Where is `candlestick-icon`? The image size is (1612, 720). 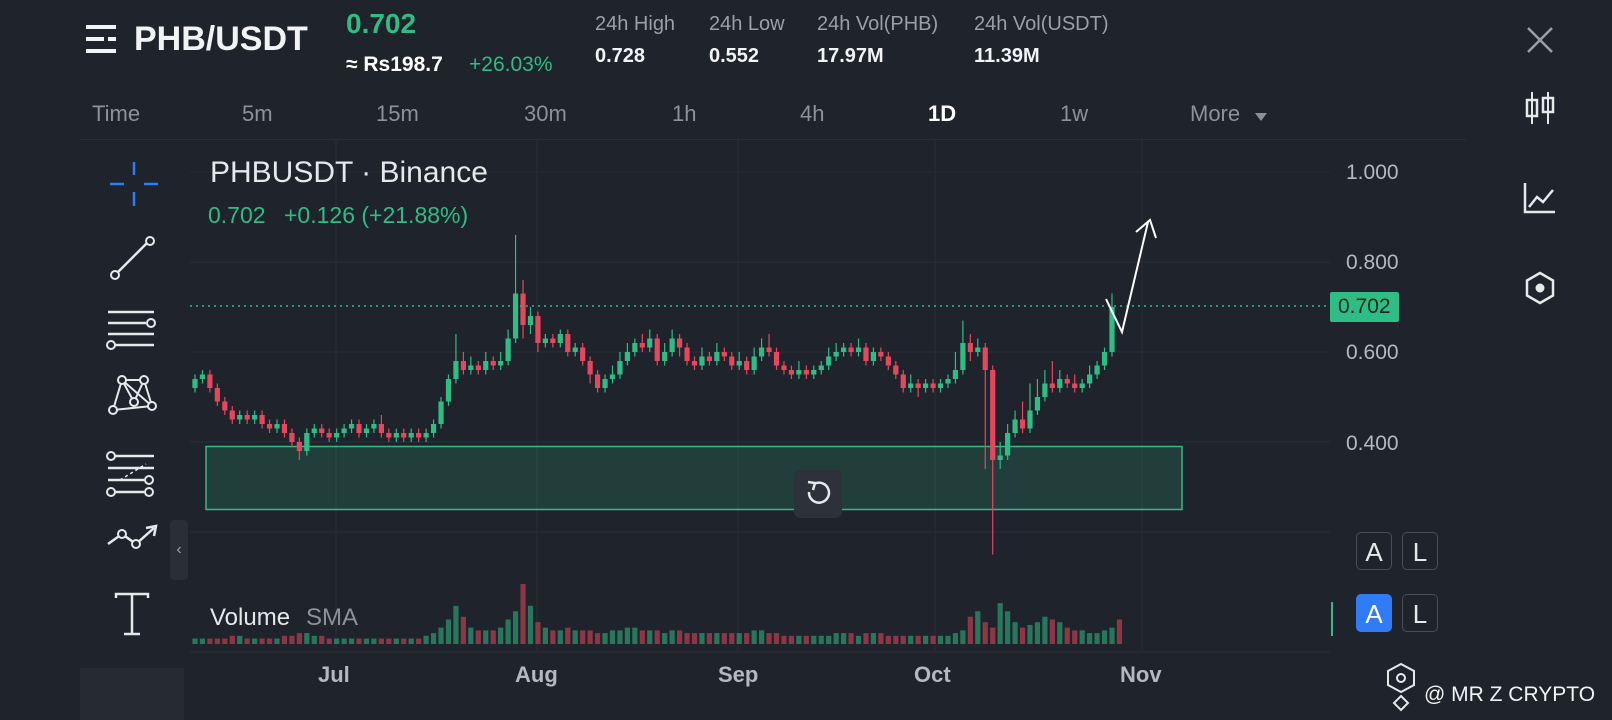 candlestick-icon is located at coordinates (1540, 108).